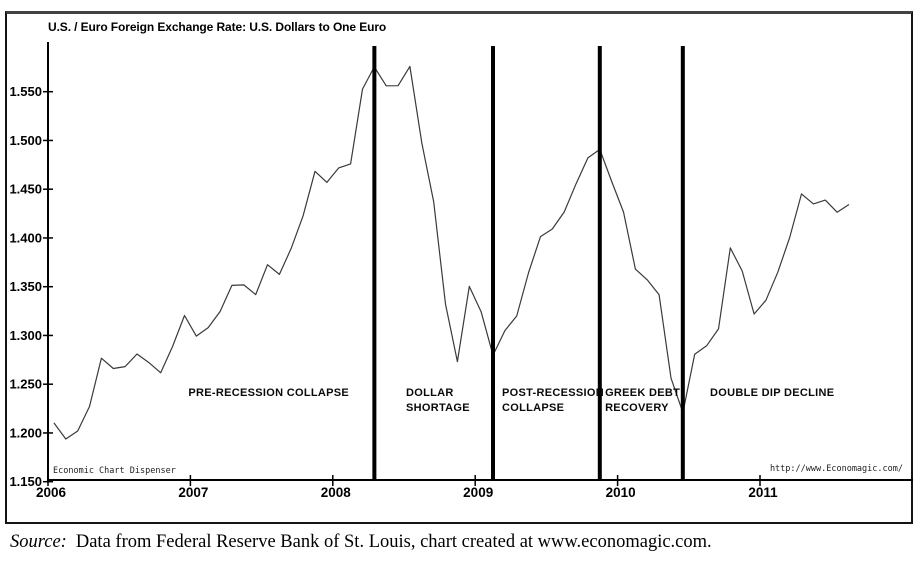  I want to click on x-tick-label: 2008, so click(336, 492).